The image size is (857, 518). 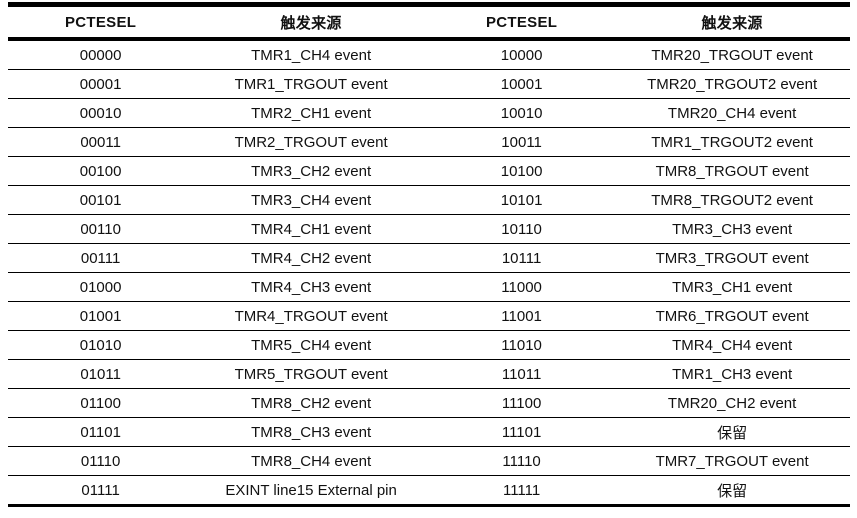 I want to click on cell-pctesel: 00101, so click(x=100, y=200).